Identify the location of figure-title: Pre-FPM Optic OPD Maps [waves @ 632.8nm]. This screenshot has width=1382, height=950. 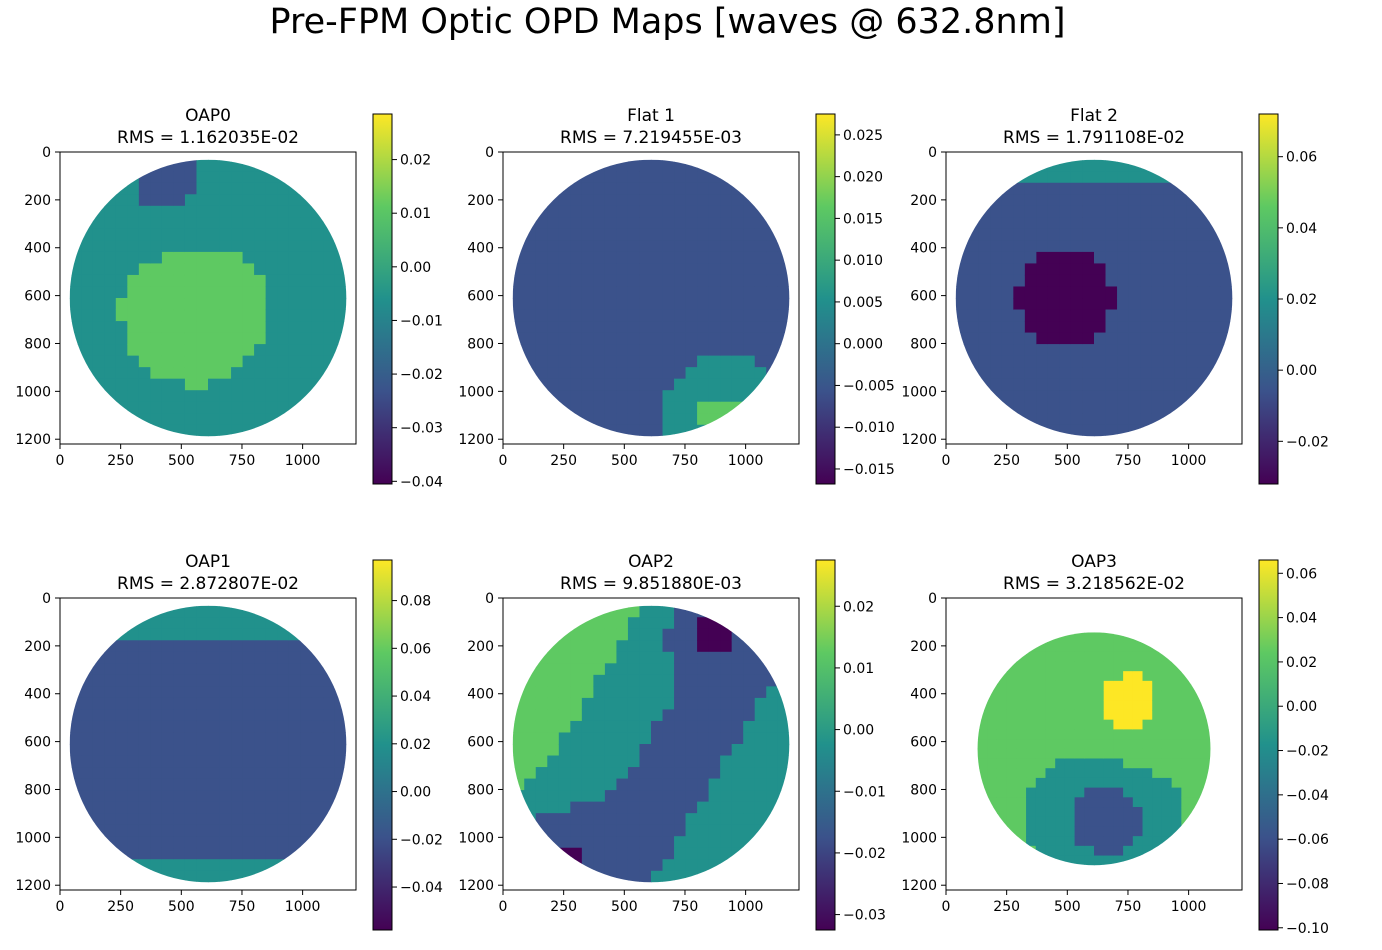
(667, 22).